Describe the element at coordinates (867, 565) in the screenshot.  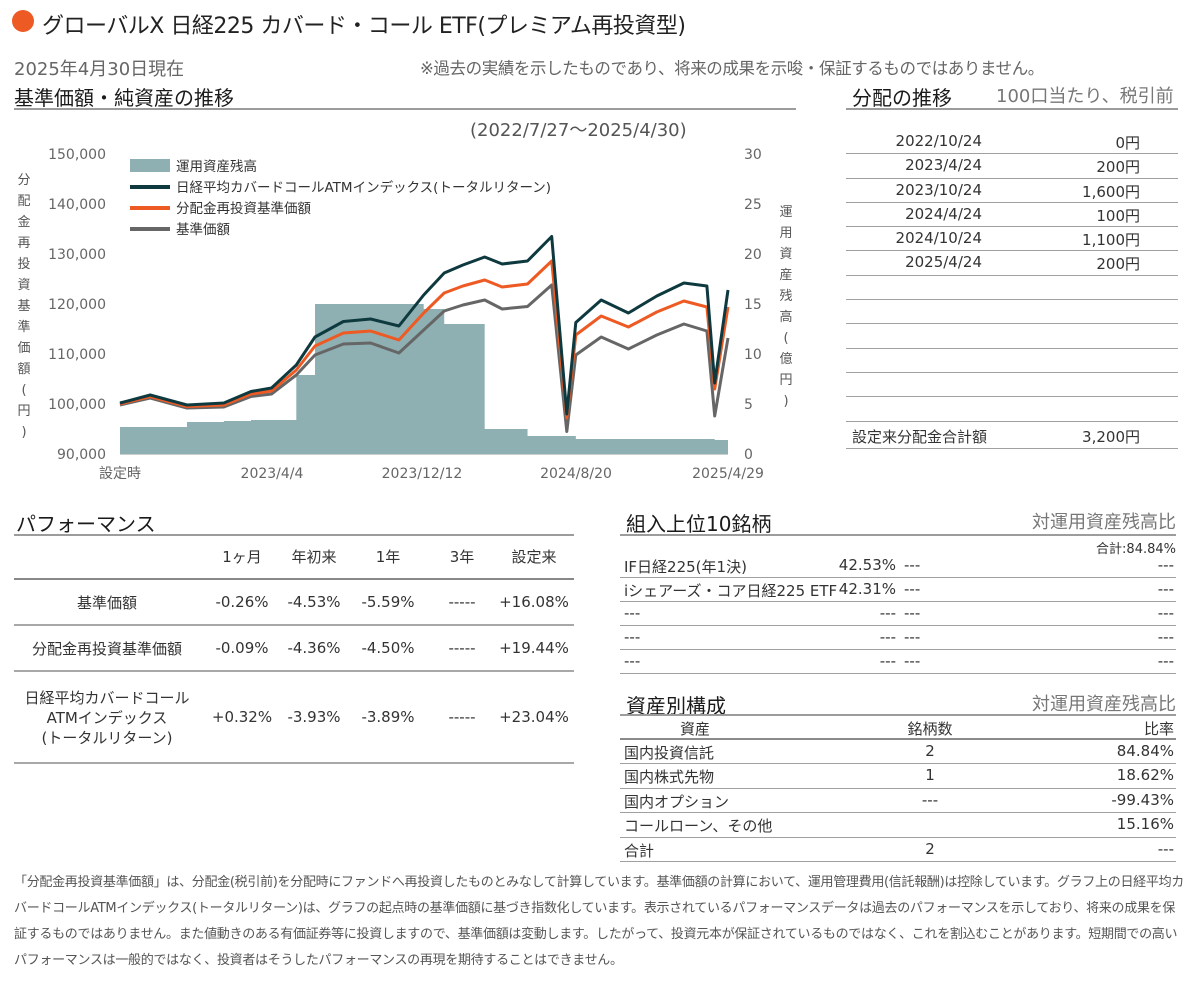
I see `top10-pct: 42.53%` at that location.